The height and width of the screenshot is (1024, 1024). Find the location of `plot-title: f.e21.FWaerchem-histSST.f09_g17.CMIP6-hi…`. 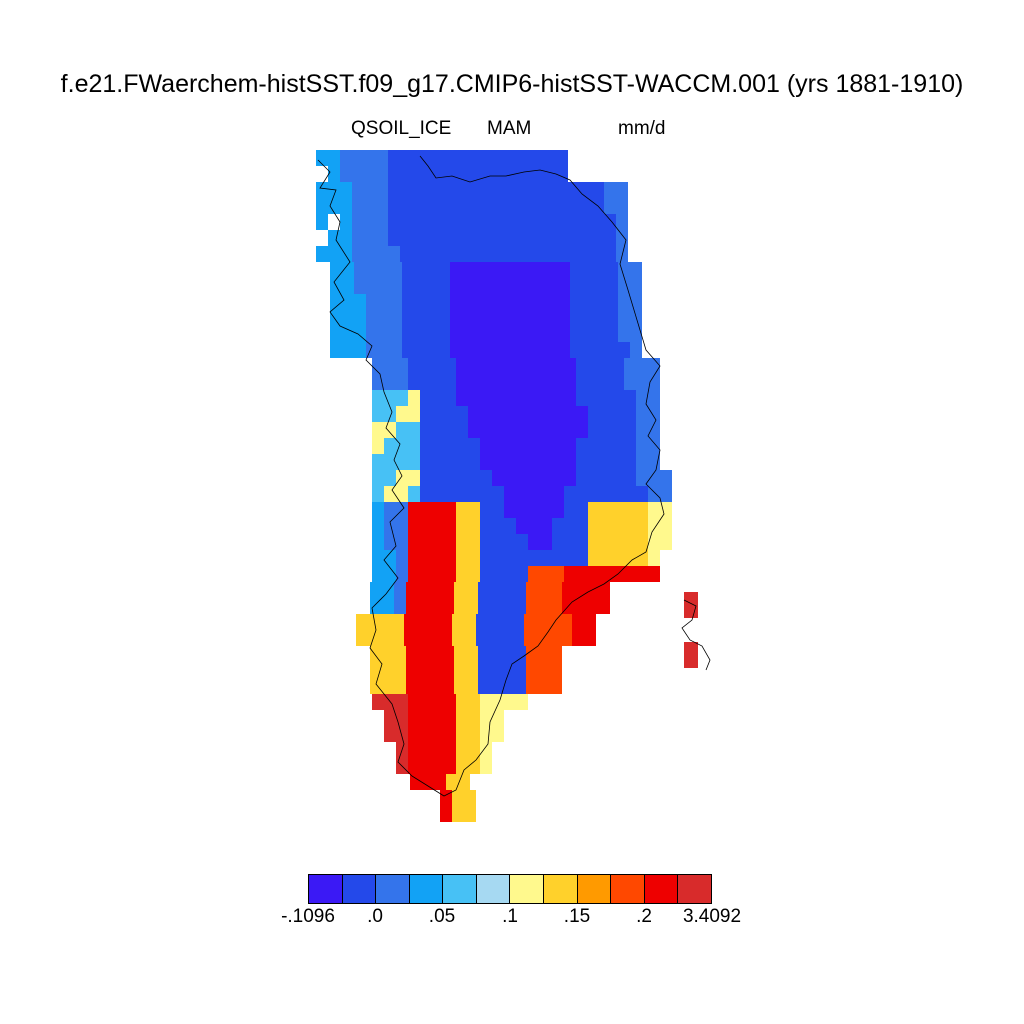

plot-title: f.e21.FWaerchem-histSST.f09_g17.CMIP6-hi… is located at coordinates (512, 84).